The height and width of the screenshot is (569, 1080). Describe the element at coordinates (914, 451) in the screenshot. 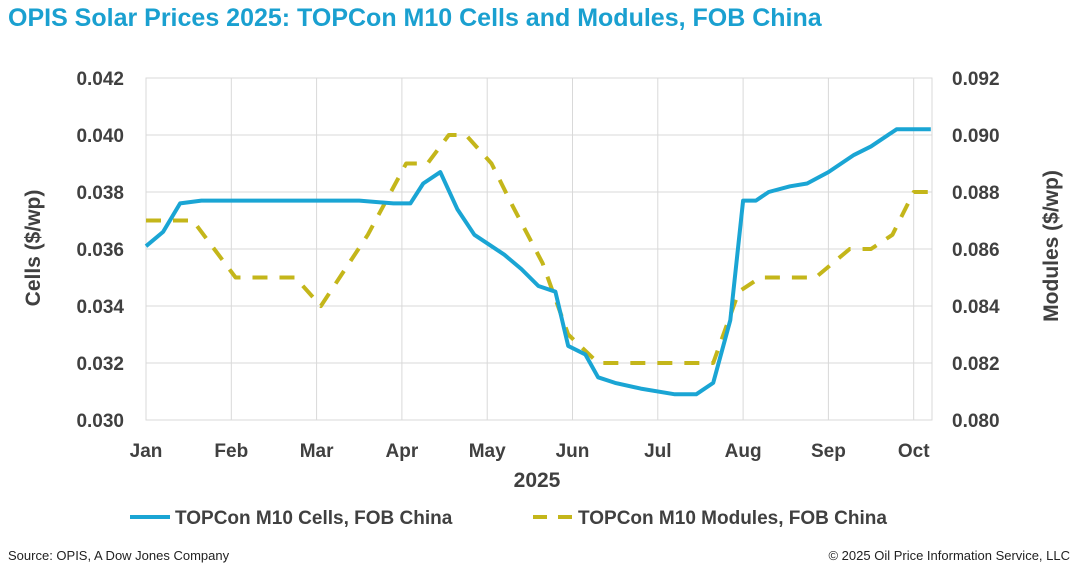

I see `x-tick-label: Oct` at that location.